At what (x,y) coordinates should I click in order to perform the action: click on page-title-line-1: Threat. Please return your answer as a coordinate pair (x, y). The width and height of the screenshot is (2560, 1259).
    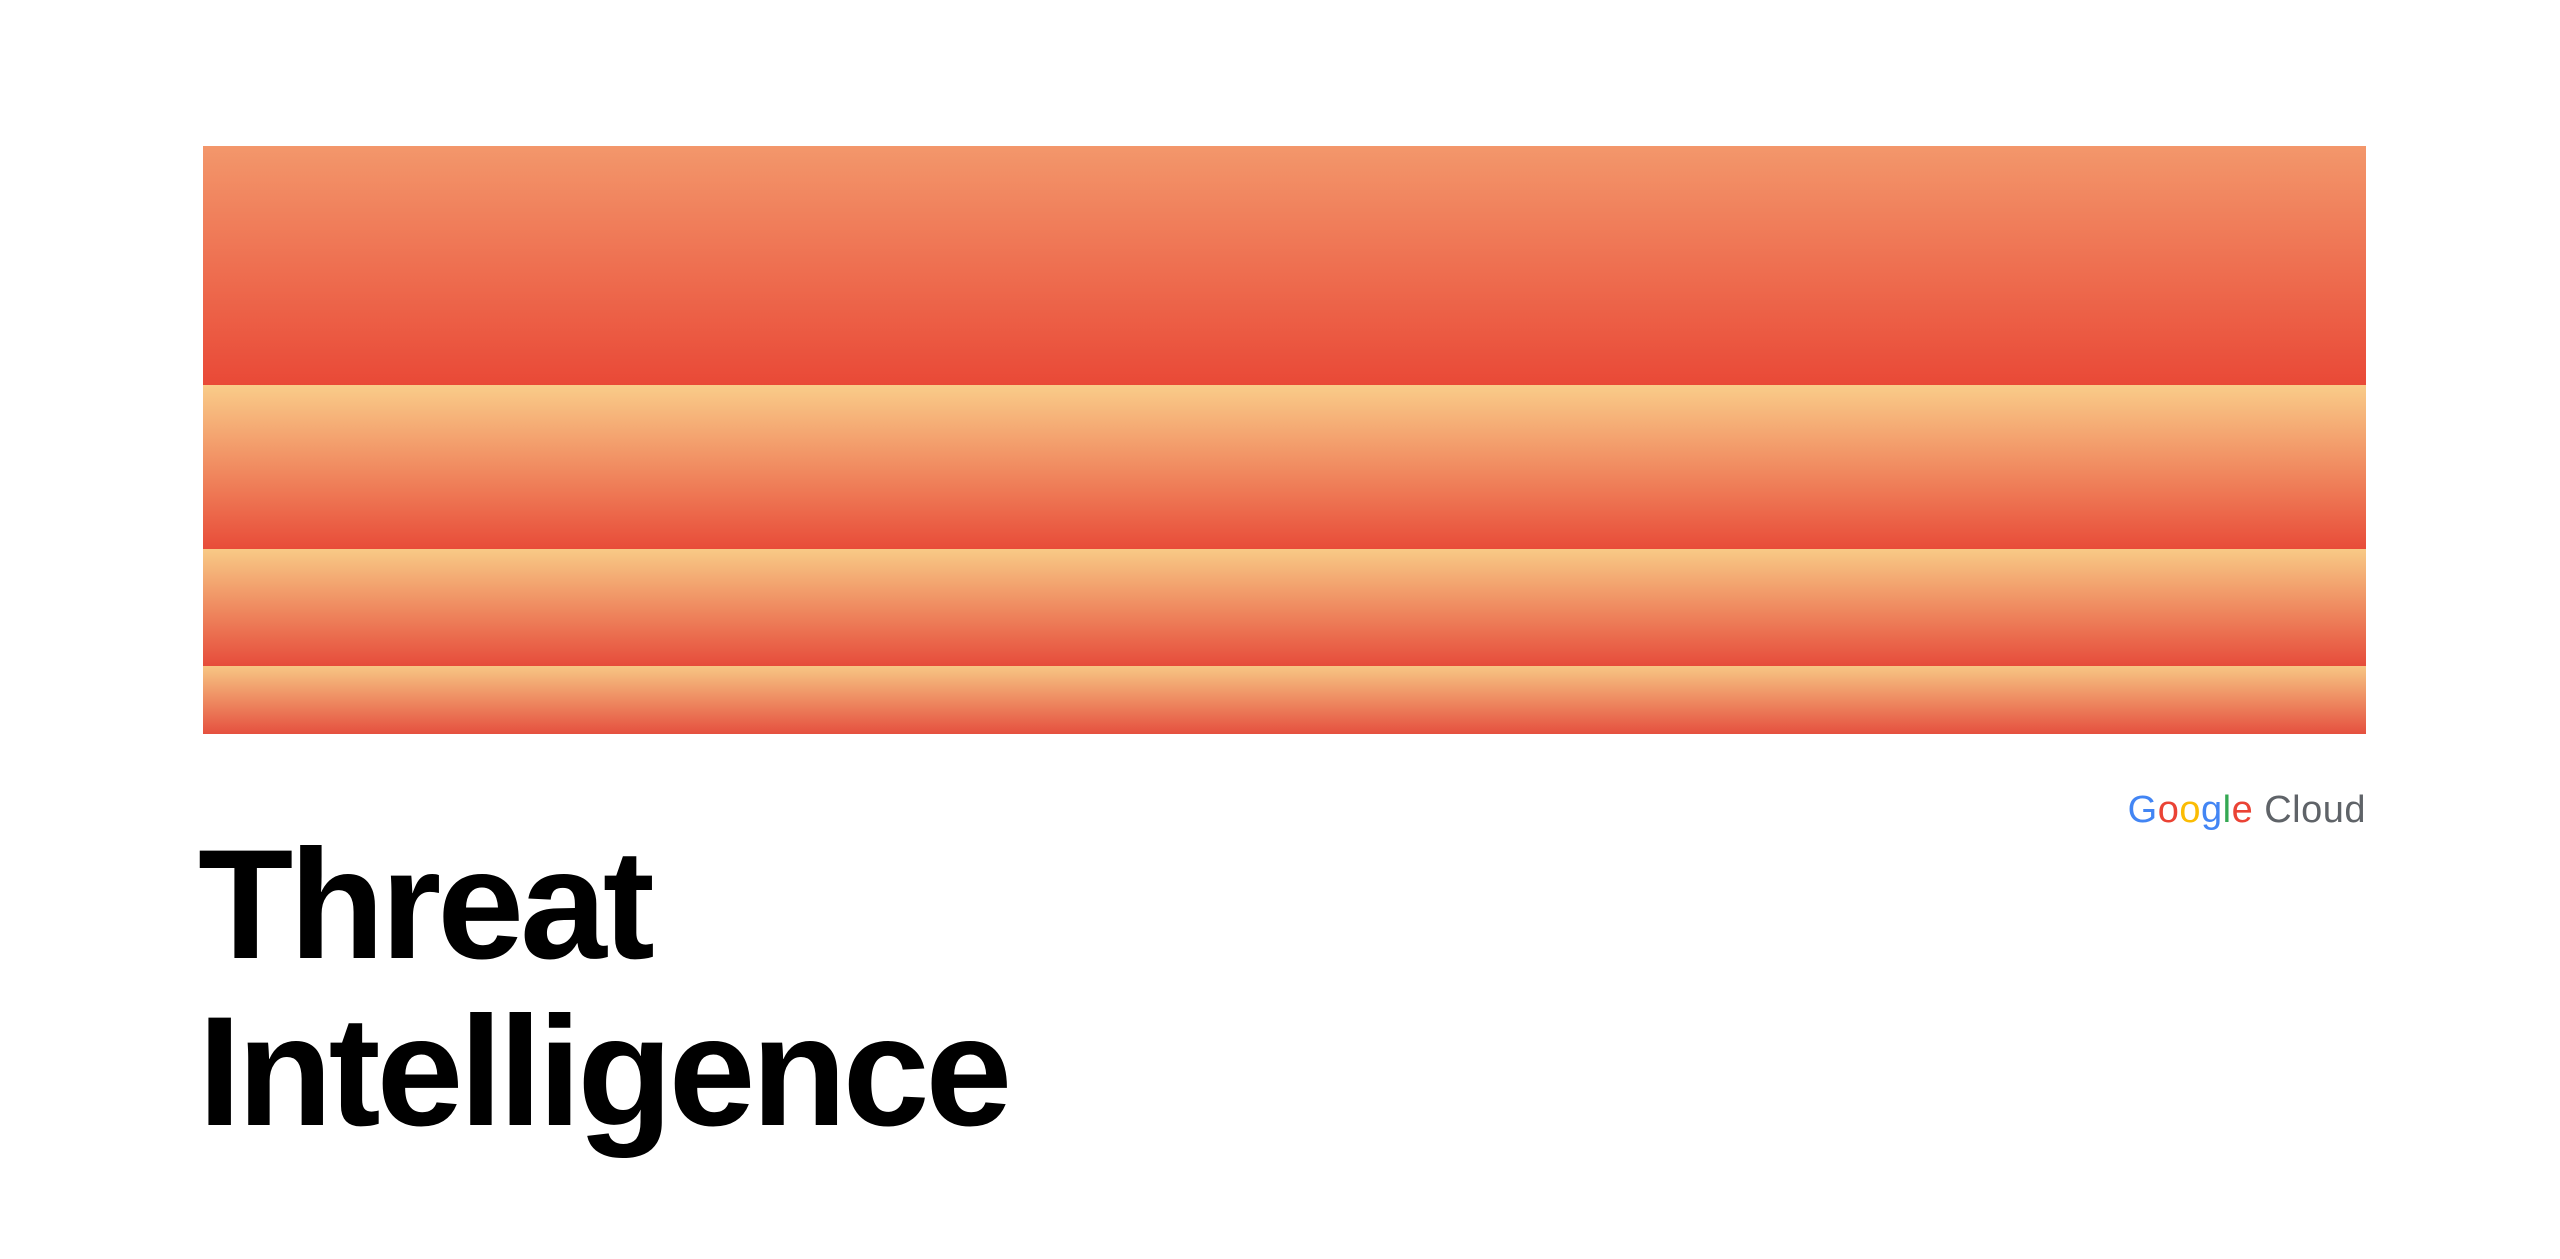
    Looking at the image, I should click on (426, 905).